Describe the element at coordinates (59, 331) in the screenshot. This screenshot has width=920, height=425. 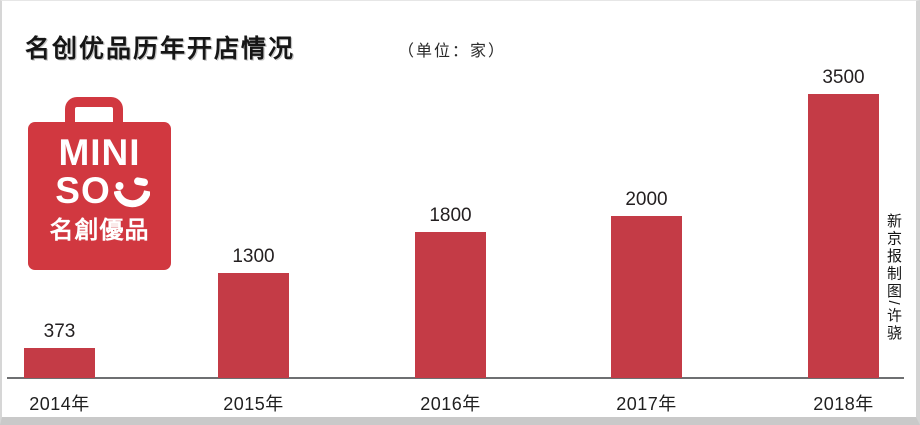
I see `bar-value-label: 373` at that location.